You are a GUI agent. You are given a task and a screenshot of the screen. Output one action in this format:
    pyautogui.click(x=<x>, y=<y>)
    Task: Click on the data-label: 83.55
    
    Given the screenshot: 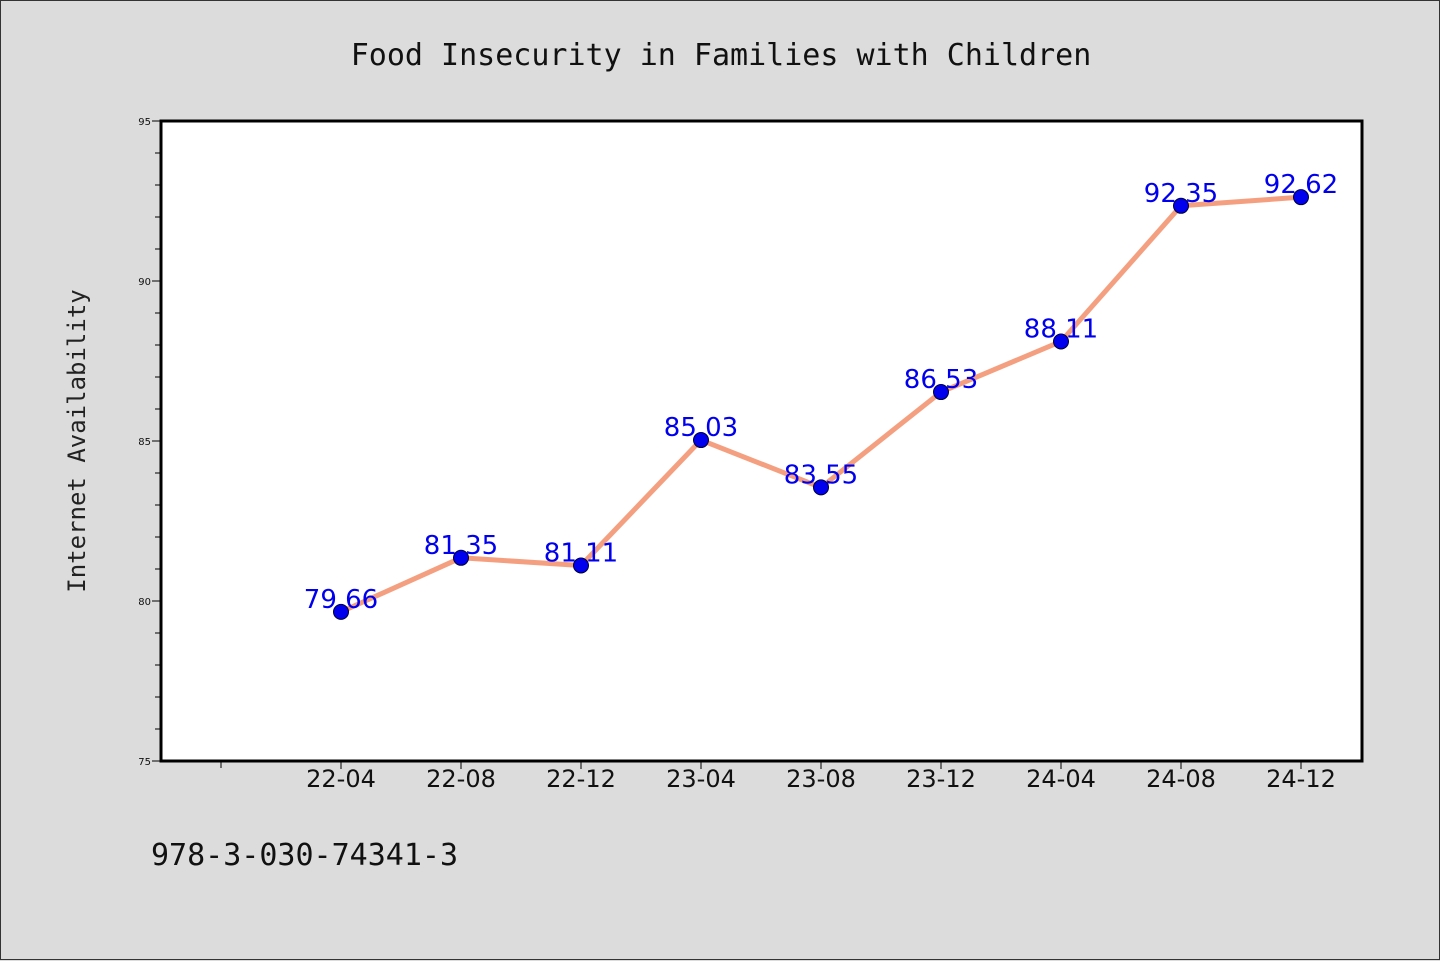 What is the action you would take?
    pyautogui.click(x=821, y=475)
    